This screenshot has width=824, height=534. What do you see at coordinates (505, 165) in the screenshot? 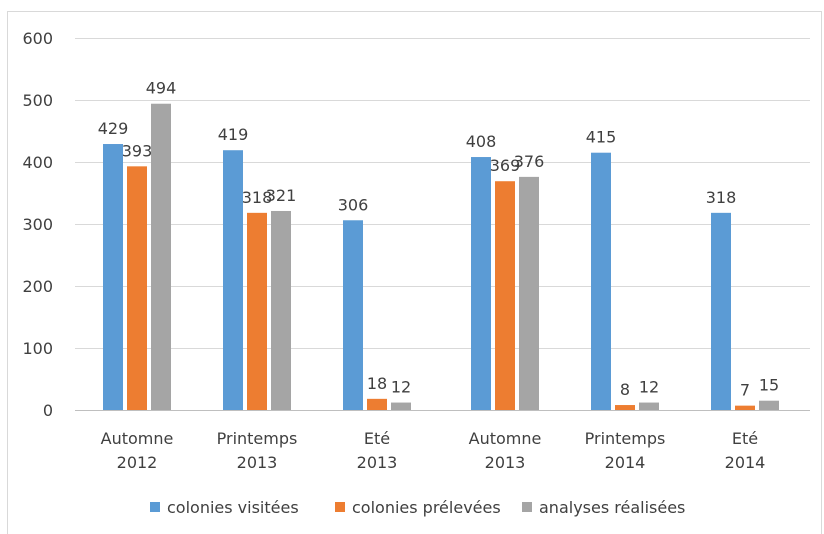
I see `data-label: 369` at bounding box center [505, 165].